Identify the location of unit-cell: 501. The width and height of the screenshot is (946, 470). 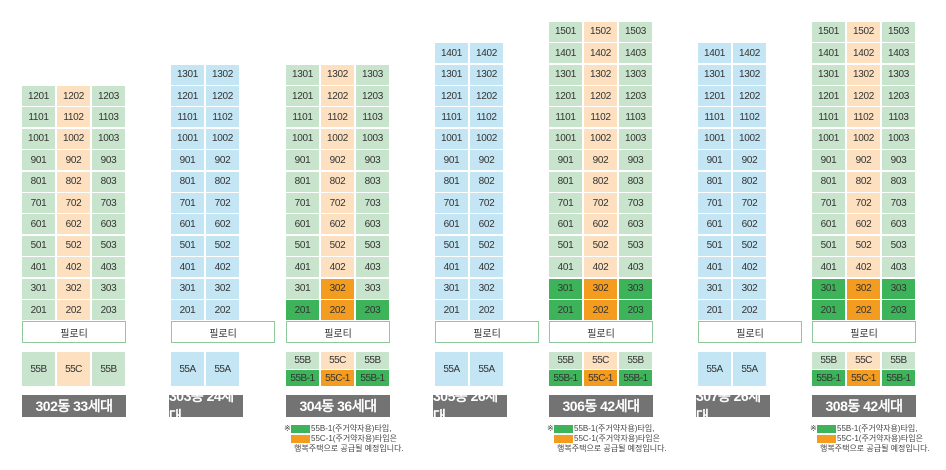
(451, 245).